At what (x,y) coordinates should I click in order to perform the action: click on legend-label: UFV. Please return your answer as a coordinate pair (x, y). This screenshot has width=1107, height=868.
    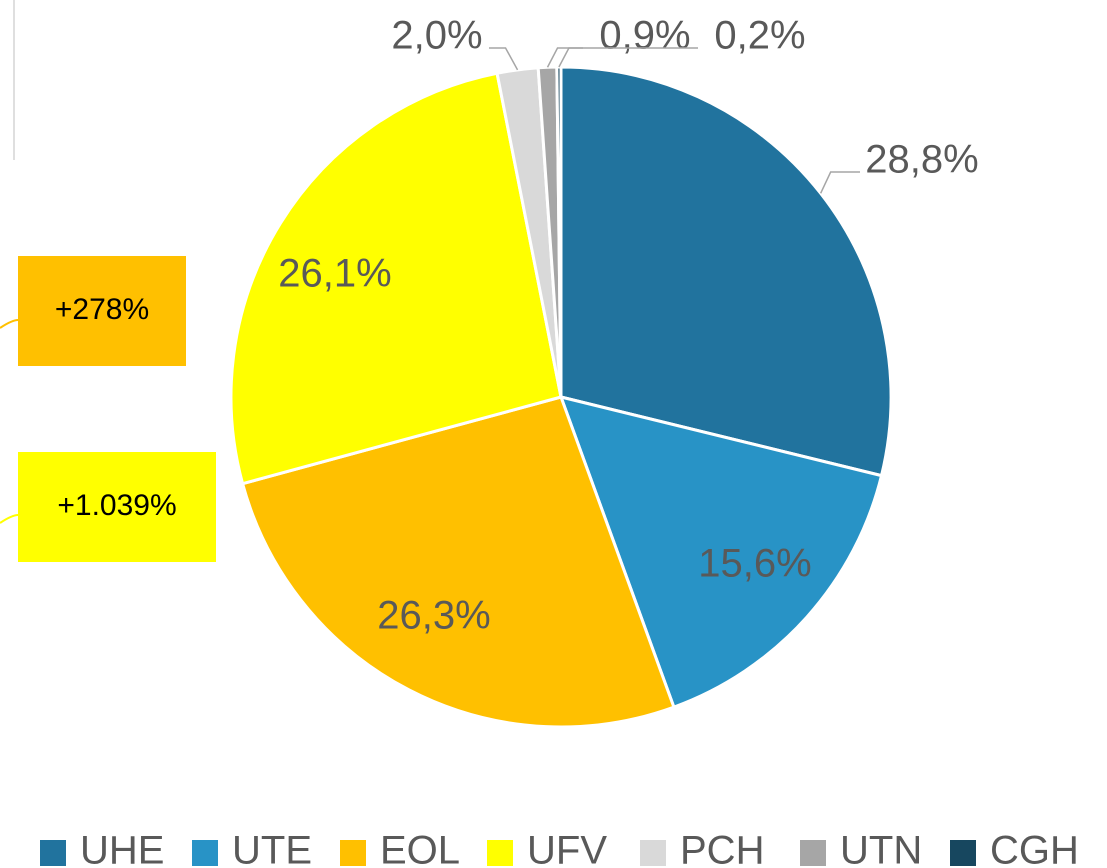
    Looking at the image, I should click on (567, 848).